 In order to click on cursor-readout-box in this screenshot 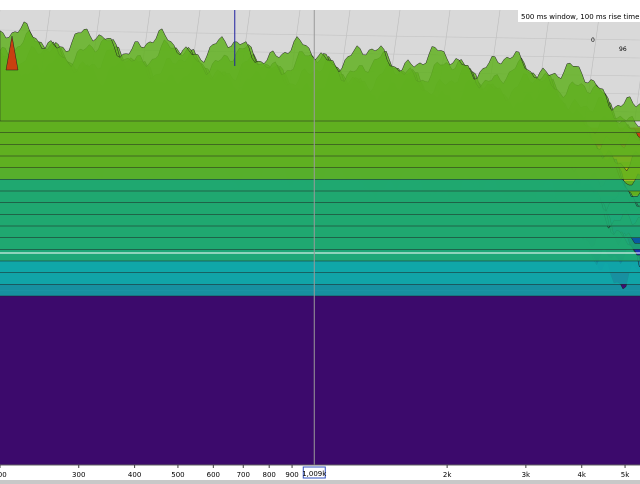, I will do `click(314, 472)`.